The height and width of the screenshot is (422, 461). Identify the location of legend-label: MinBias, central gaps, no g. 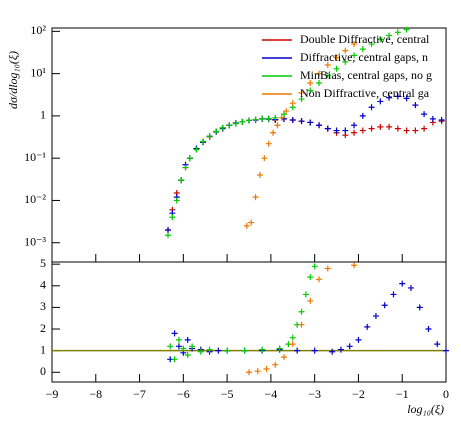
(366, 75).